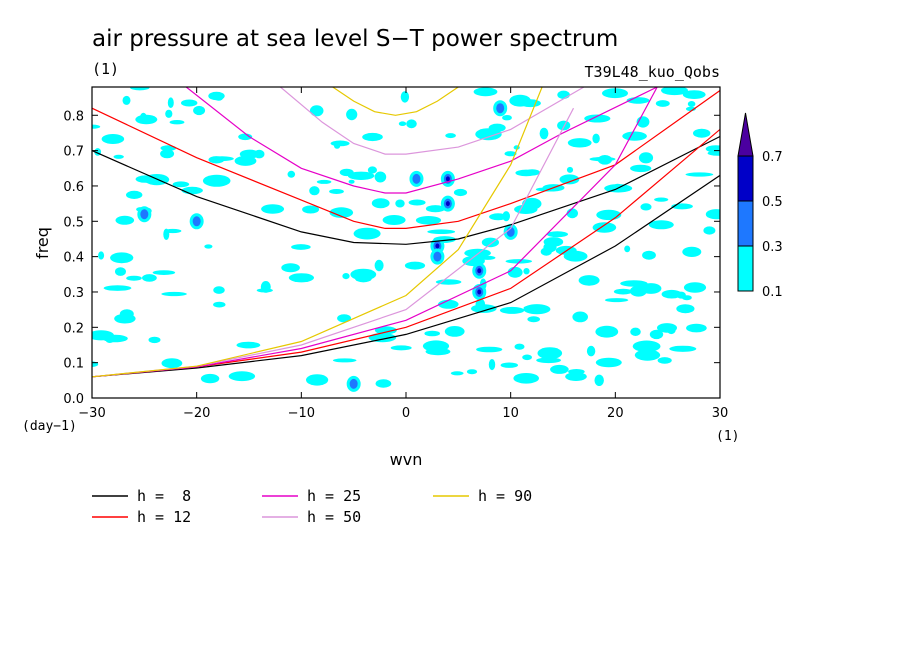 The image size is (904, 654). Describe the element at coordinates (73, 187) in the screenshot. I see `y-tick-label: 0.6` at that location.